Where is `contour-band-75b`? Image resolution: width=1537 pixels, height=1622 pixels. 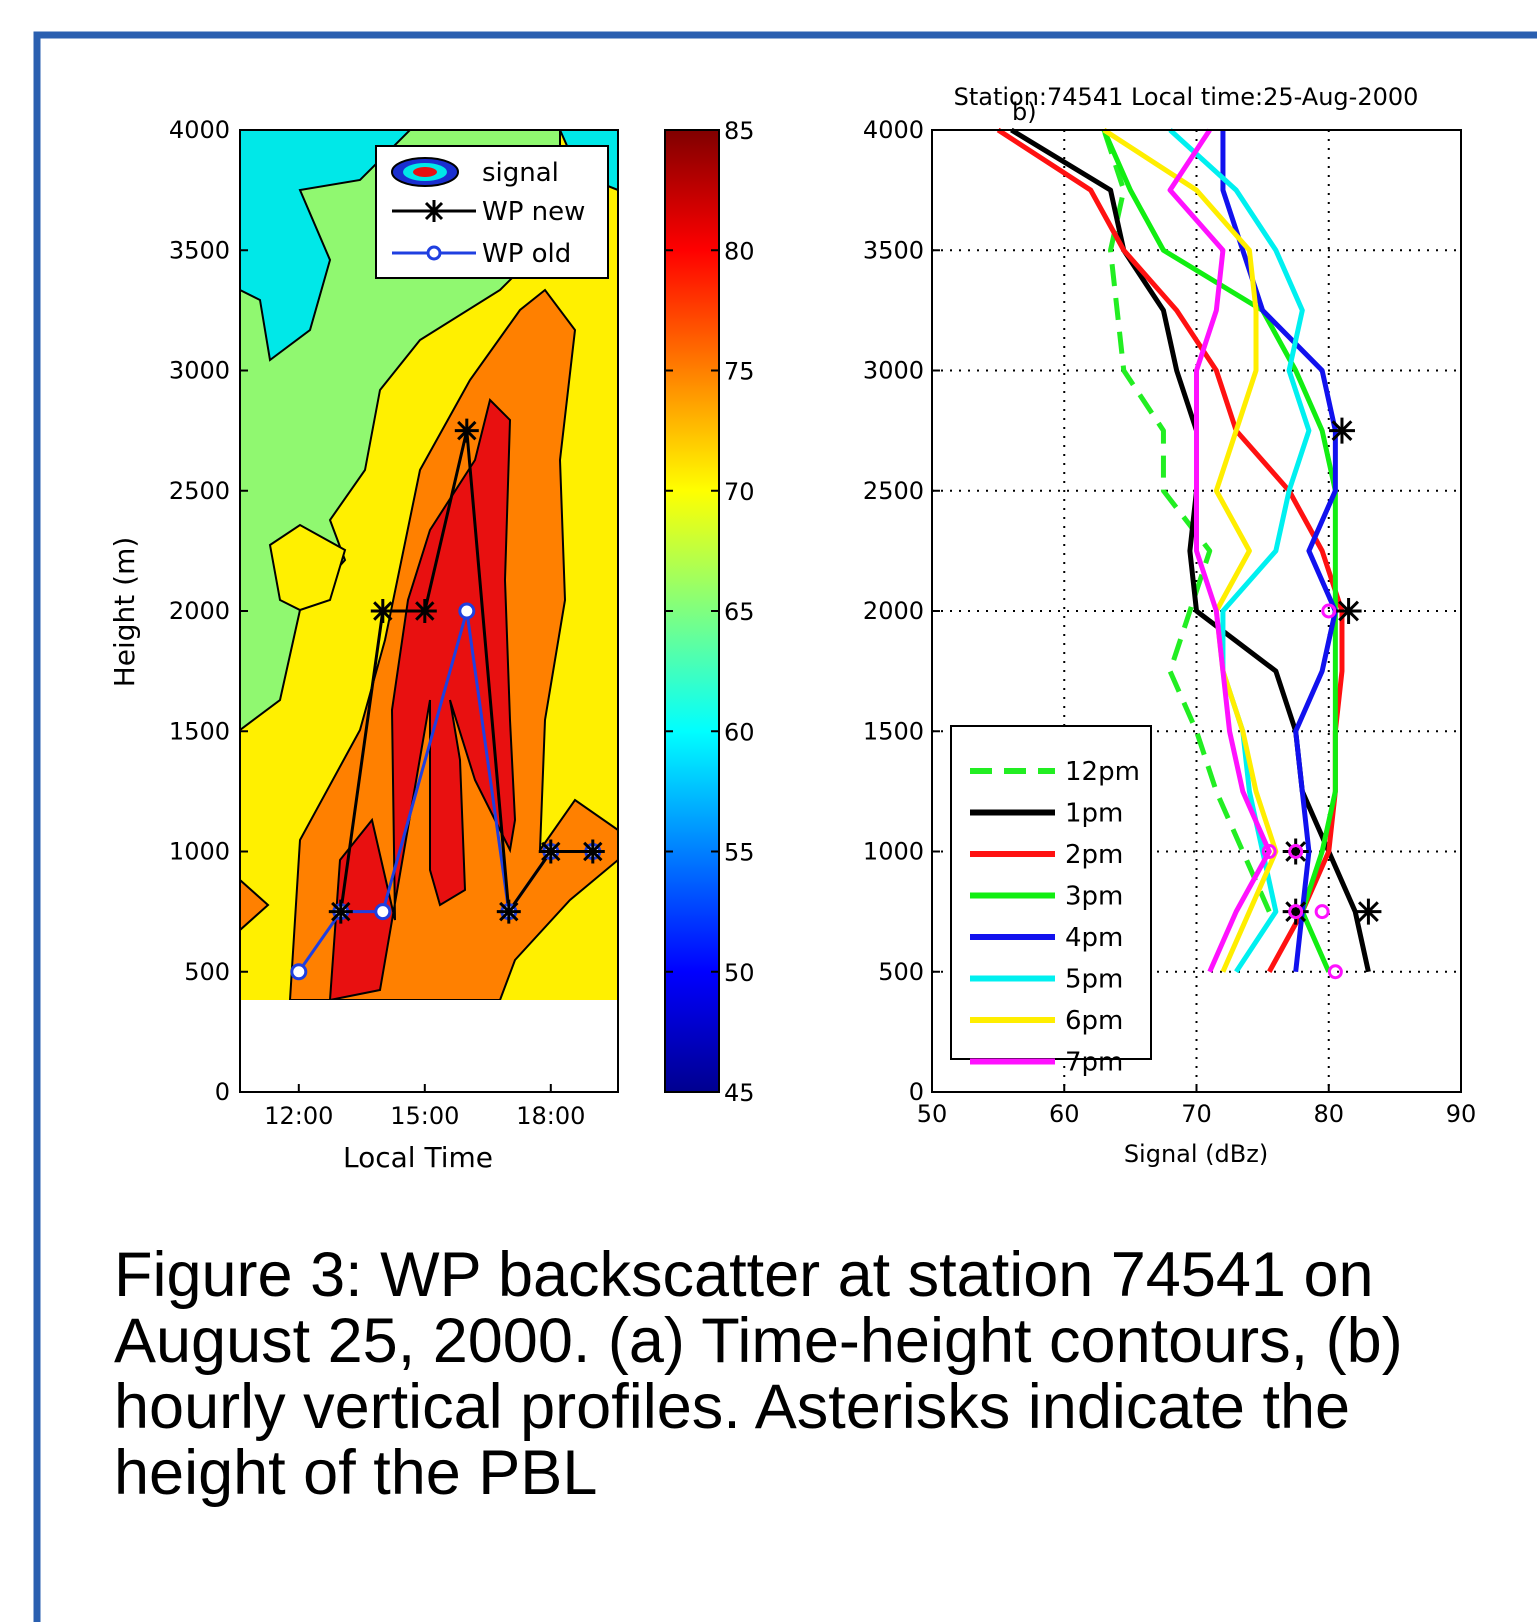 contour-band-75b is located at coordinates (255, 905).